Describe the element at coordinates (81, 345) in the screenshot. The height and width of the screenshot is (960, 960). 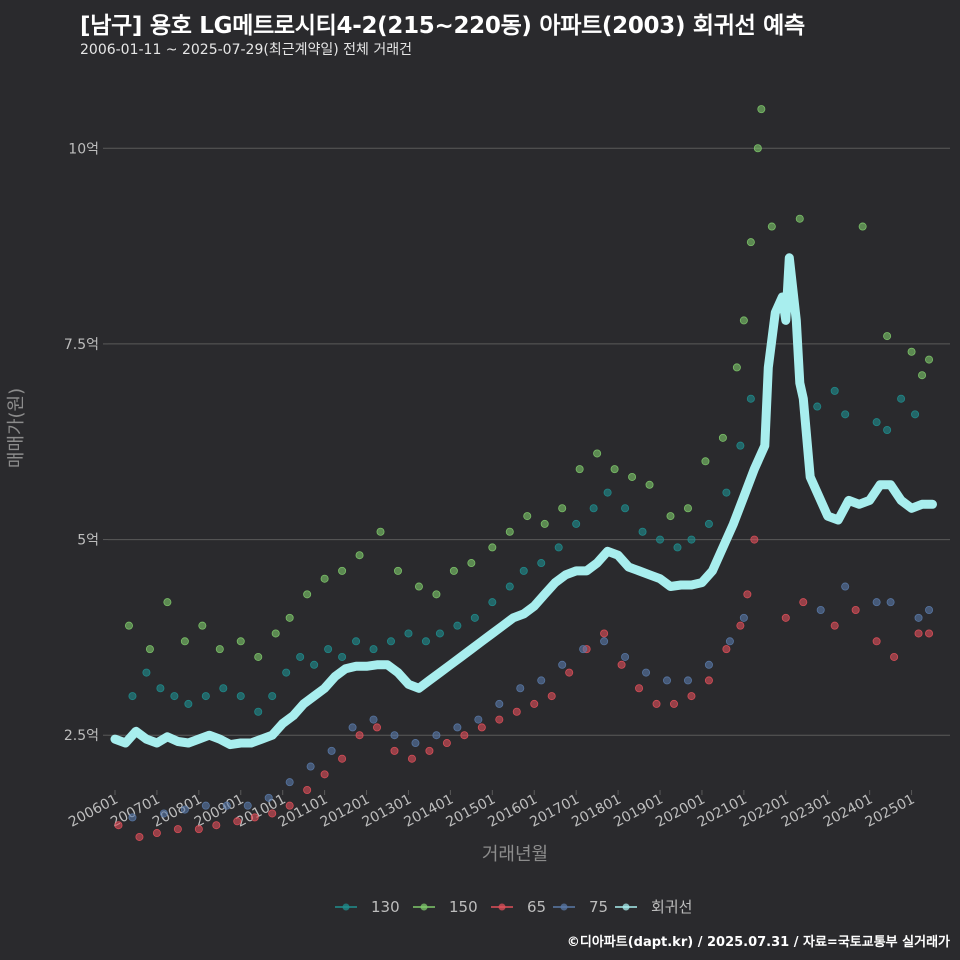
I see `y-tick-label: 7.5억` at that location.